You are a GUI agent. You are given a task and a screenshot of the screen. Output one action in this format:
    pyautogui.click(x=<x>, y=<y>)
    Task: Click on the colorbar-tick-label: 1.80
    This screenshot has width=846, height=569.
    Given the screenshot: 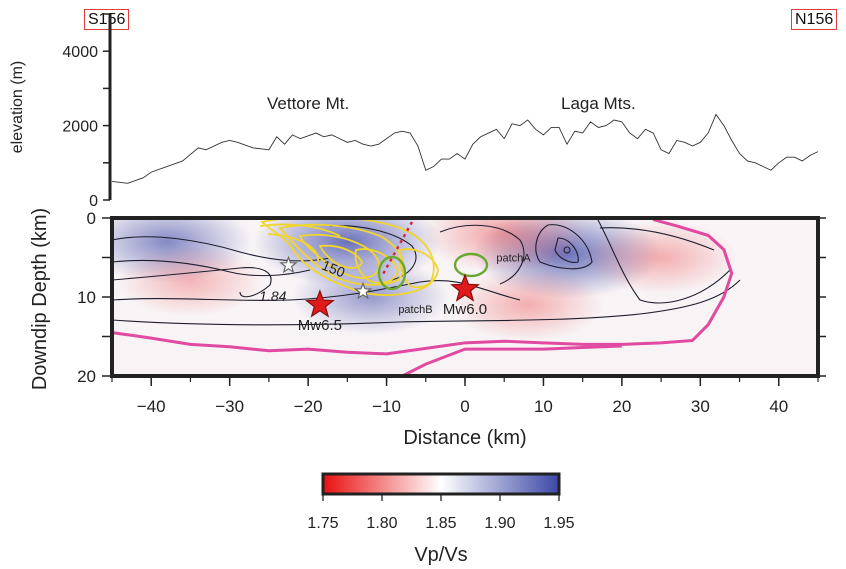 What is the action you would take?
    pyautogui.click(x=381, y=523)
    